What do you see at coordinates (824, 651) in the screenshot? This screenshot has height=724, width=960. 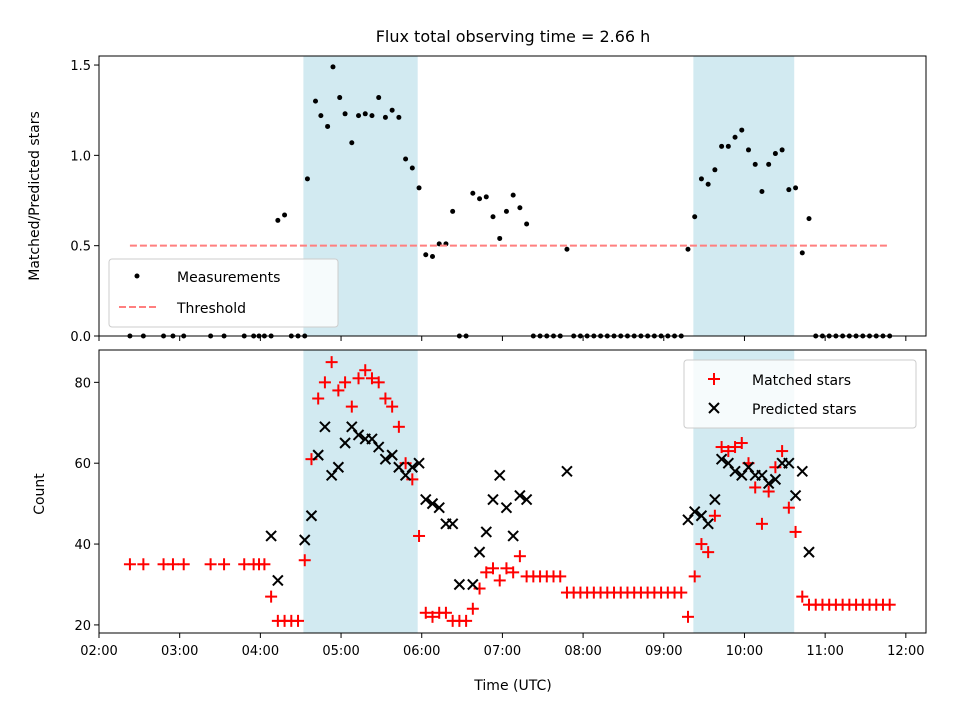 I see `x-tick-label: 11:00` at bounding box center [824, 651].